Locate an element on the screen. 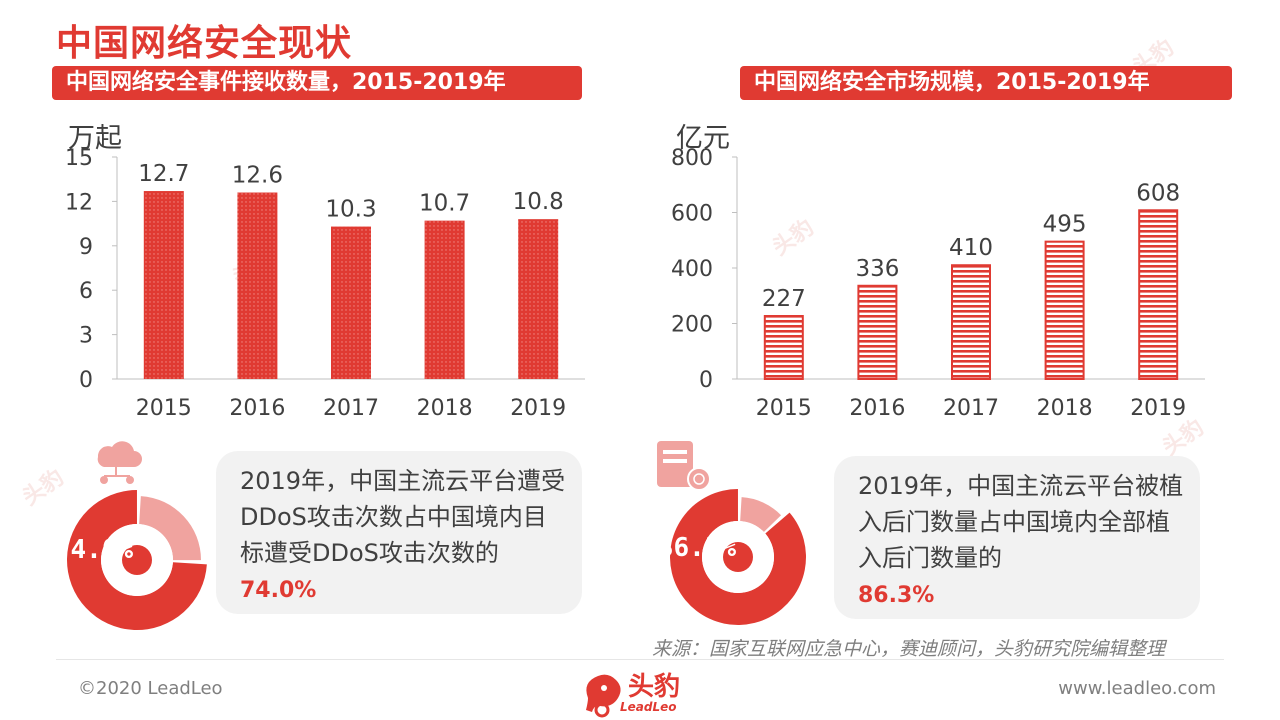 The height and width of the screenshot is (720, 1280). market-value-label: 410 is located at coordinates (971, 248).